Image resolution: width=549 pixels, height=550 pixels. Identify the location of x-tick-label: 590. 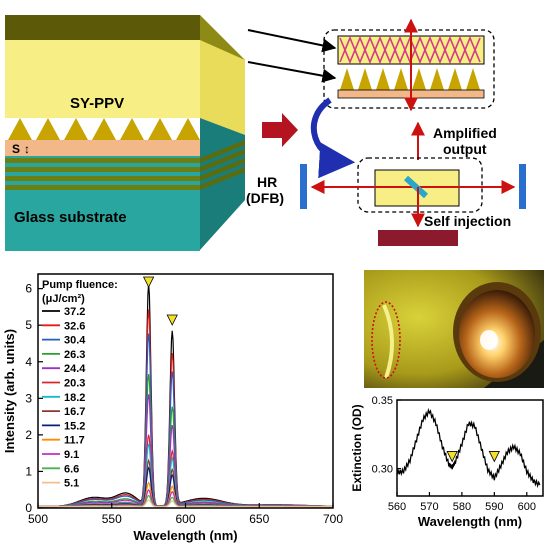
(494, 507).